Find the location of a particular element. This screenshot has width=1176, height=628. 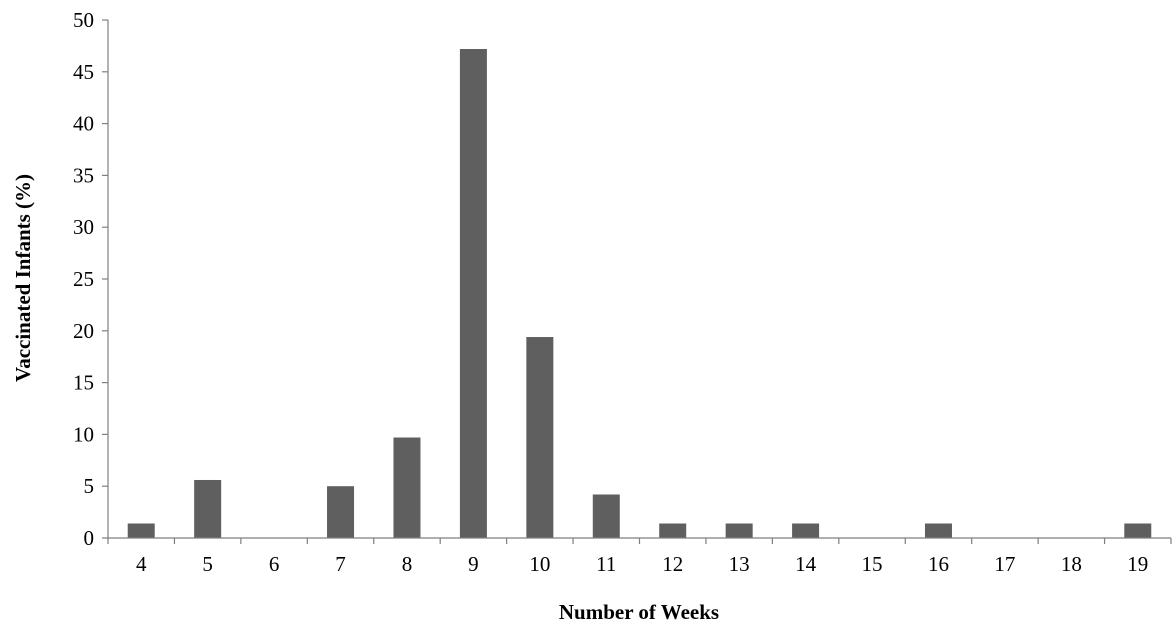

y-tick-label-40: 40 is located at coordinates (83, 124).